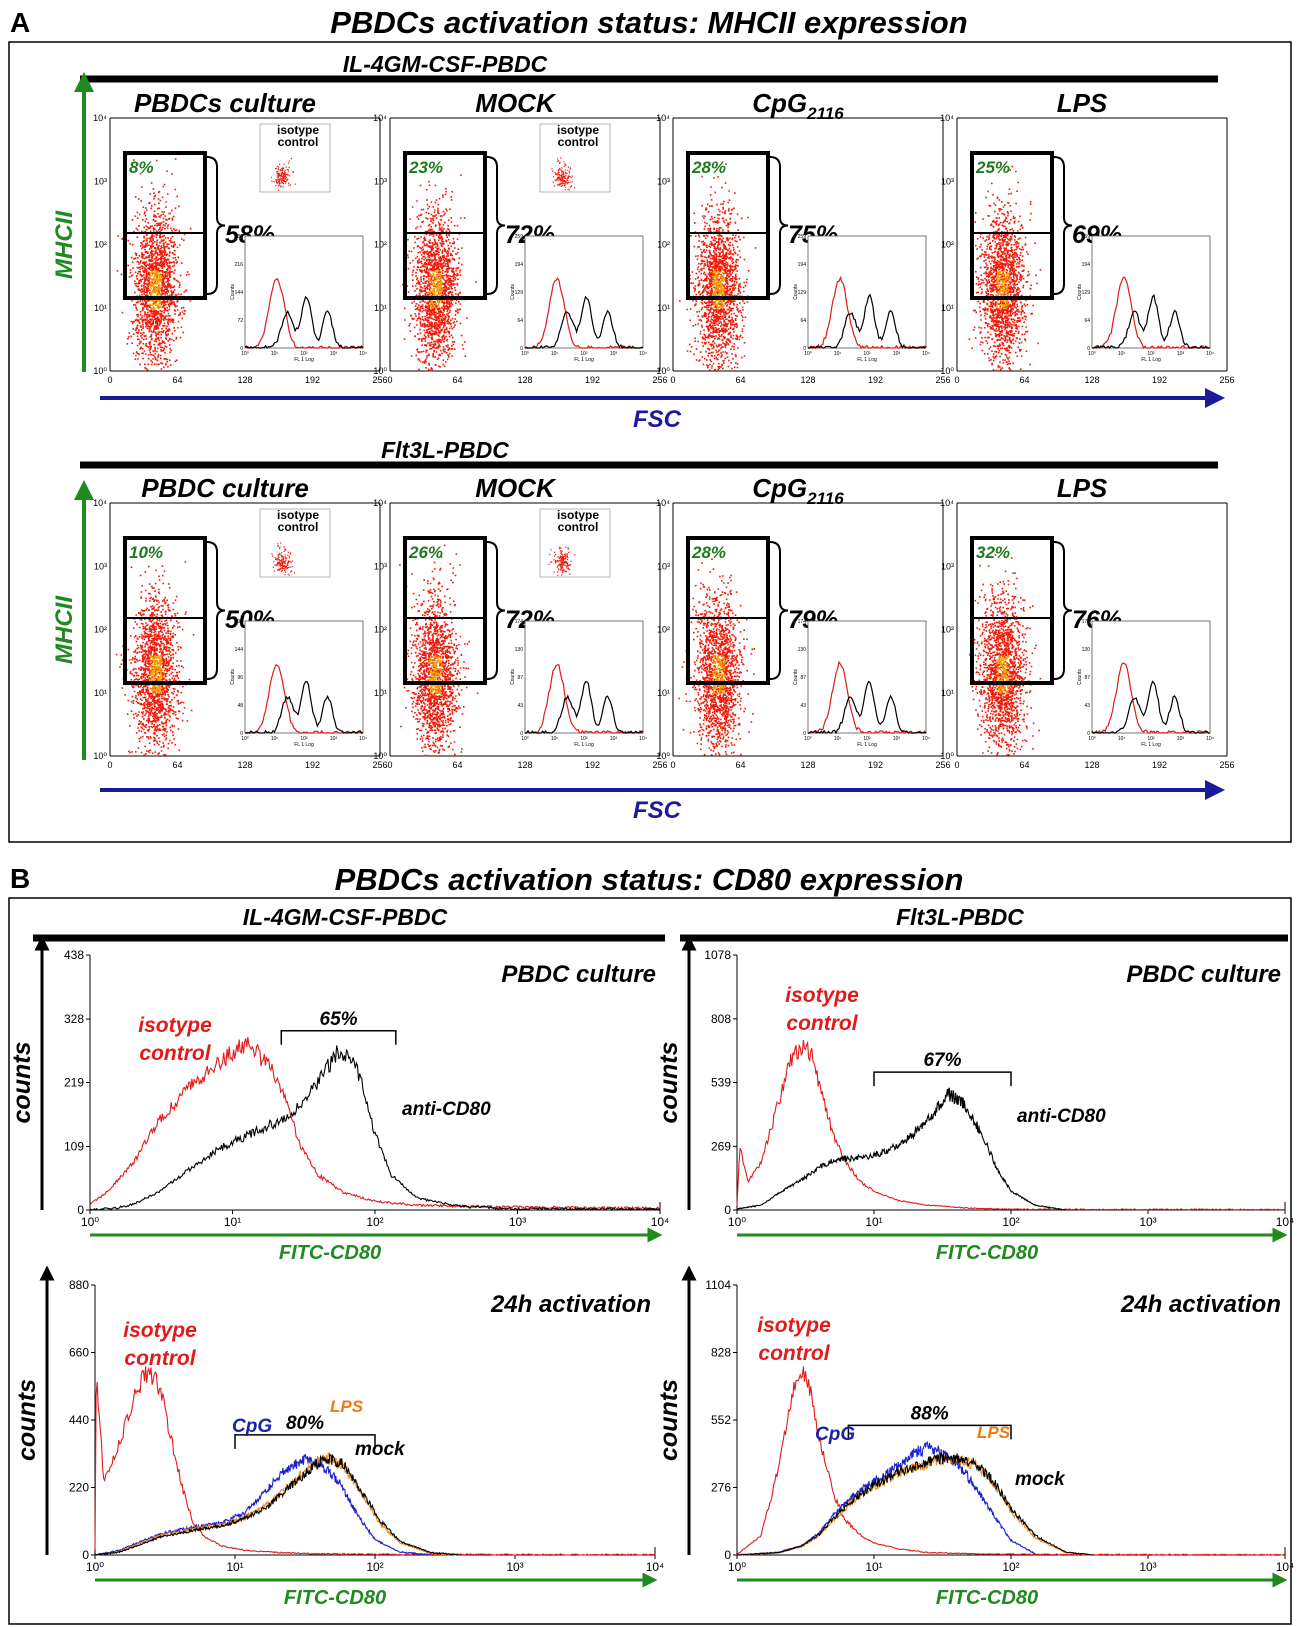 This screenshot has height=1627, width=1298. I want to click on hist-y-tick: 1078, so click(717, 955).